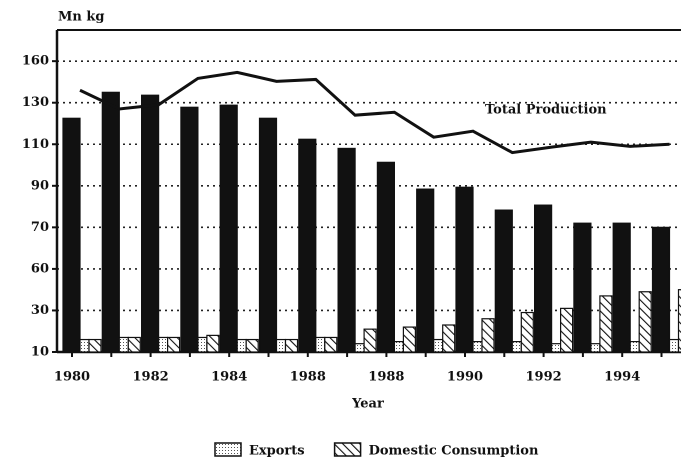 Image resolution: width=681 pixels, height=461 pixels. I want to click on line-annotation: Total Production, so click(546, 110).